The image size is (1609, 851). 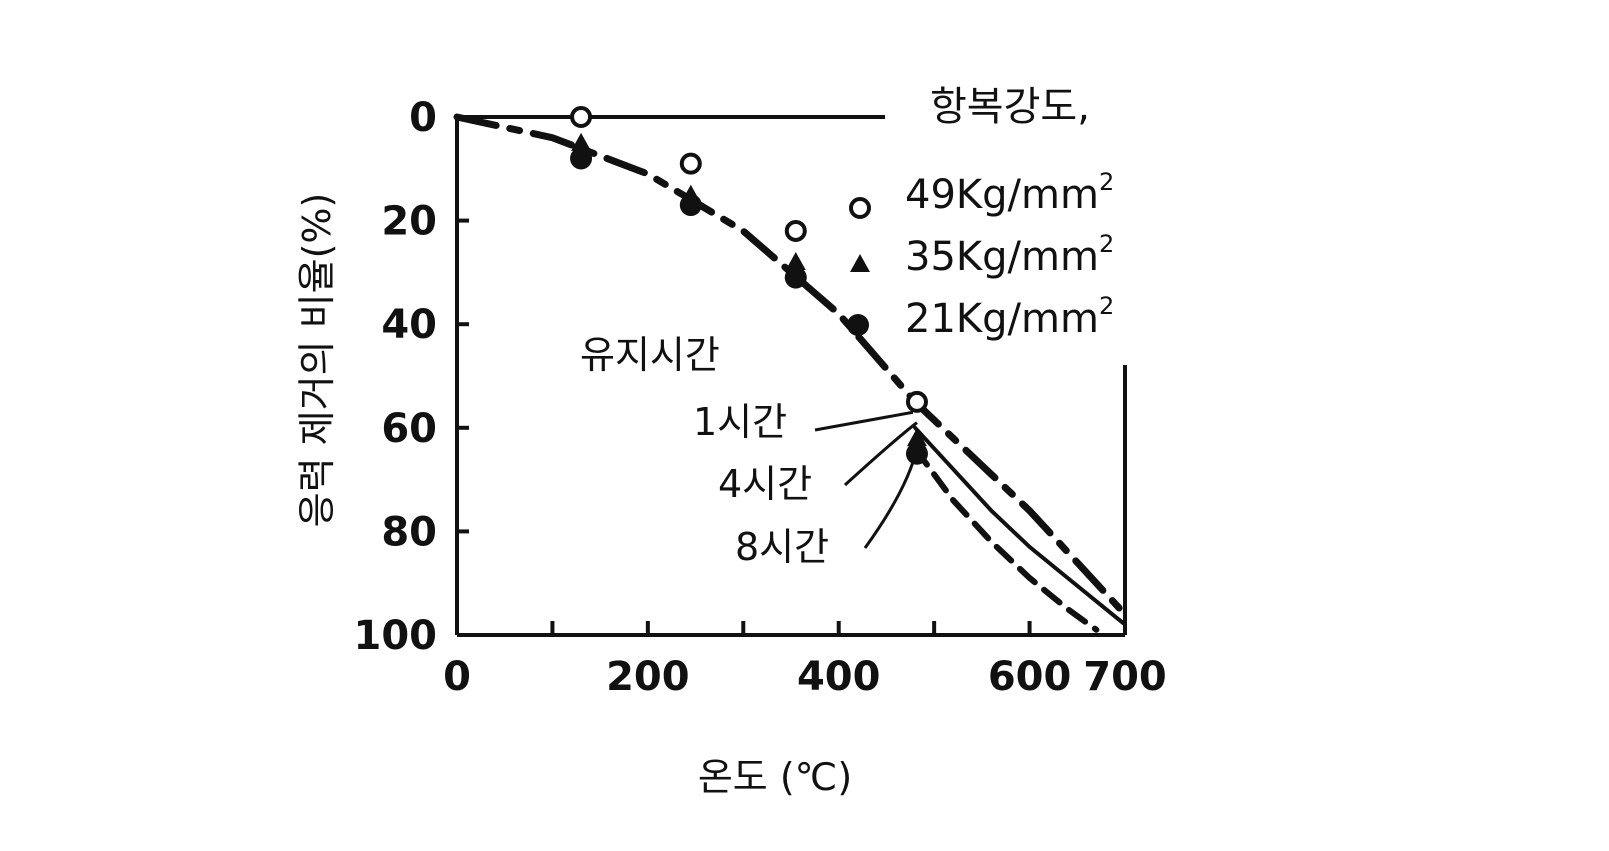 What do you see at coordinates (650, 355) in the screenshot?
I see `annotation-header: 유지시간` at bounding box center [650, 355].